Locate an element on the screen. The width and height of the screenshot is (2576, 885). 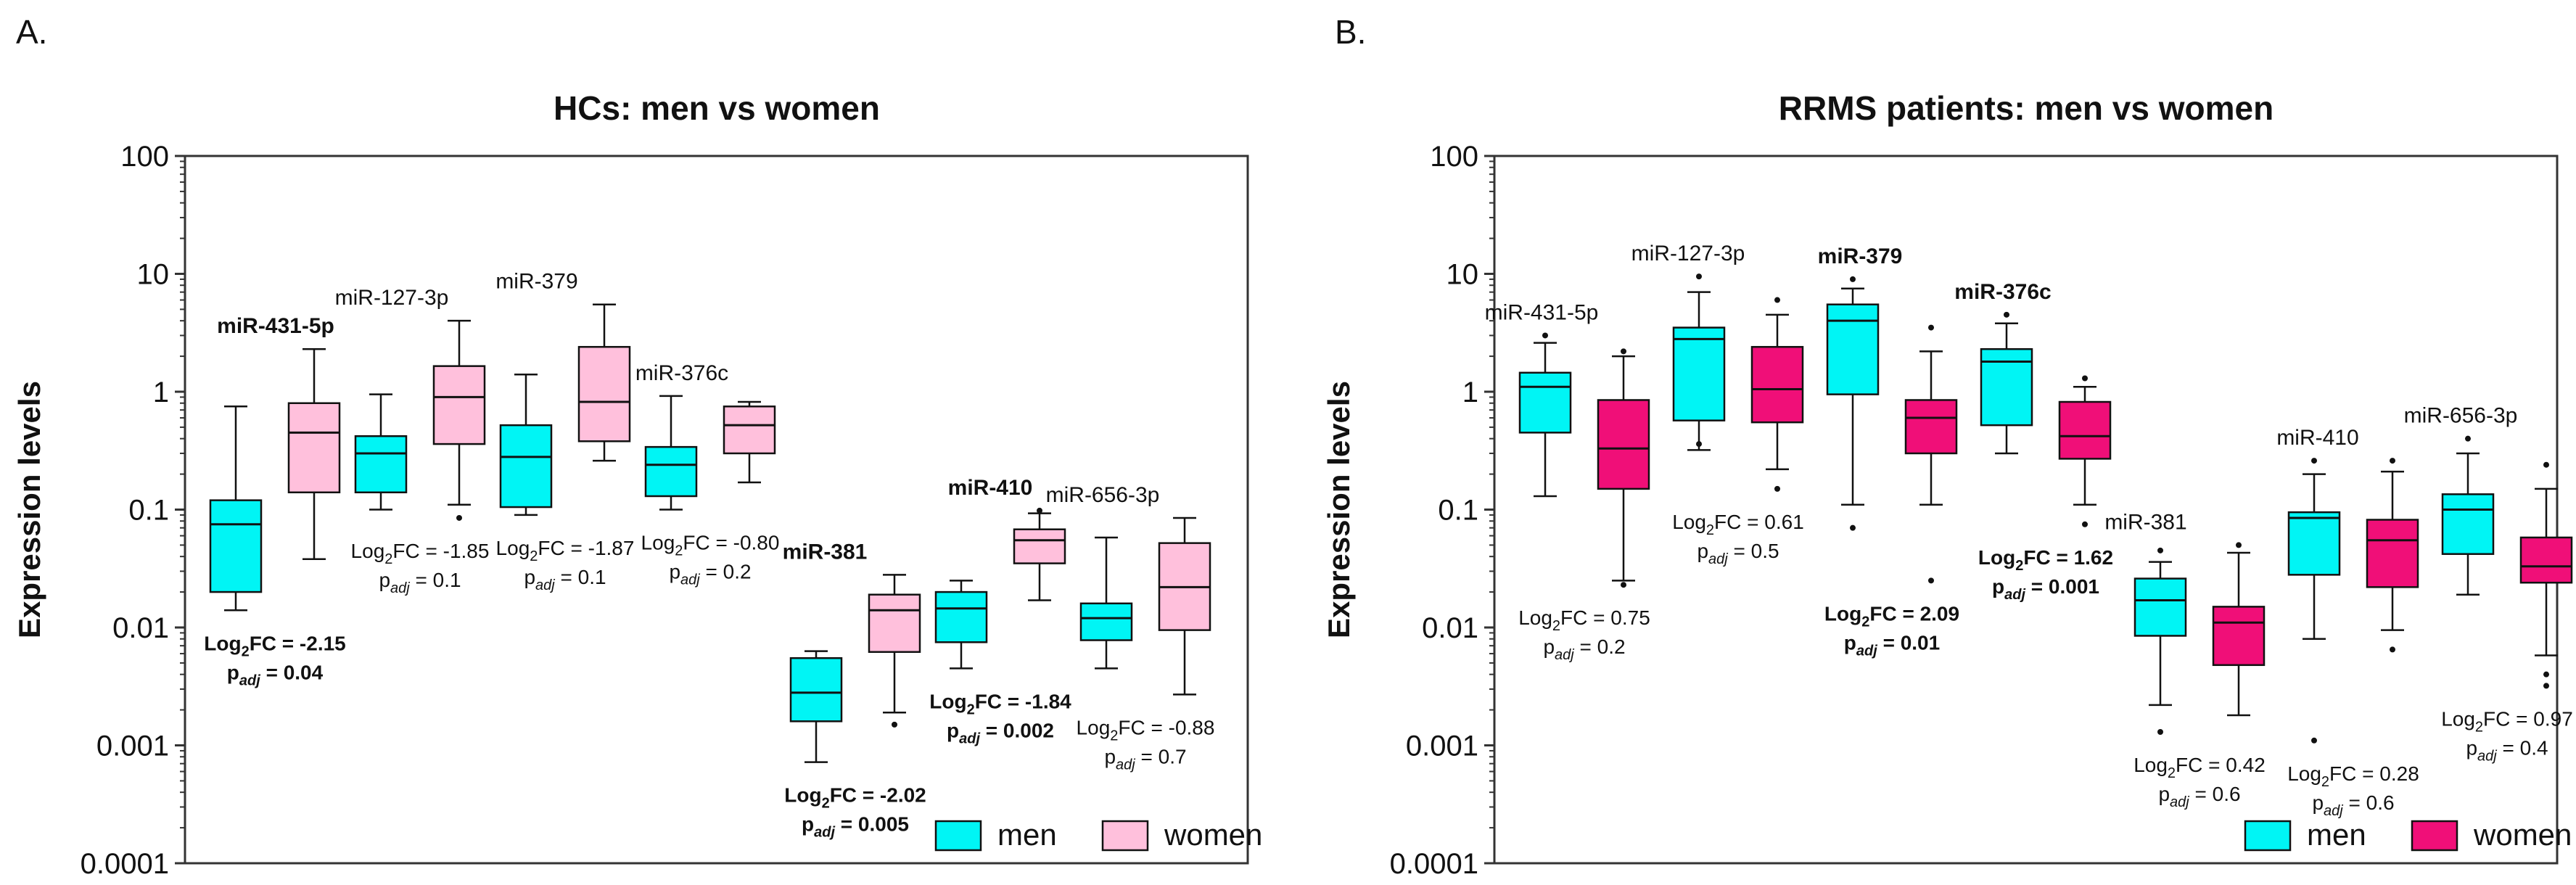
chart-title: HCs: men vs women is located at coordinates (717, 108).